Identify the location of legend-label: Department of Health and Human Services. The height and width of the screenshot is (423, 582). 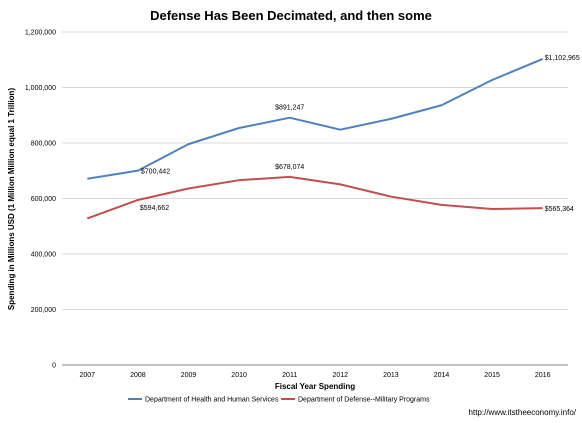
(212, 400).